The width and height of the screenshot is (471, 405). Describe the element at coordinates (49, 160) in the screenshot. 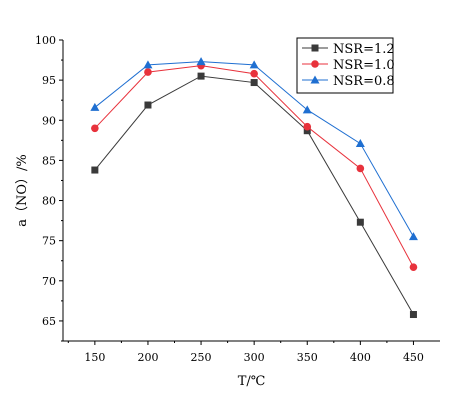

I see `y-tick-label: 85` at that location.